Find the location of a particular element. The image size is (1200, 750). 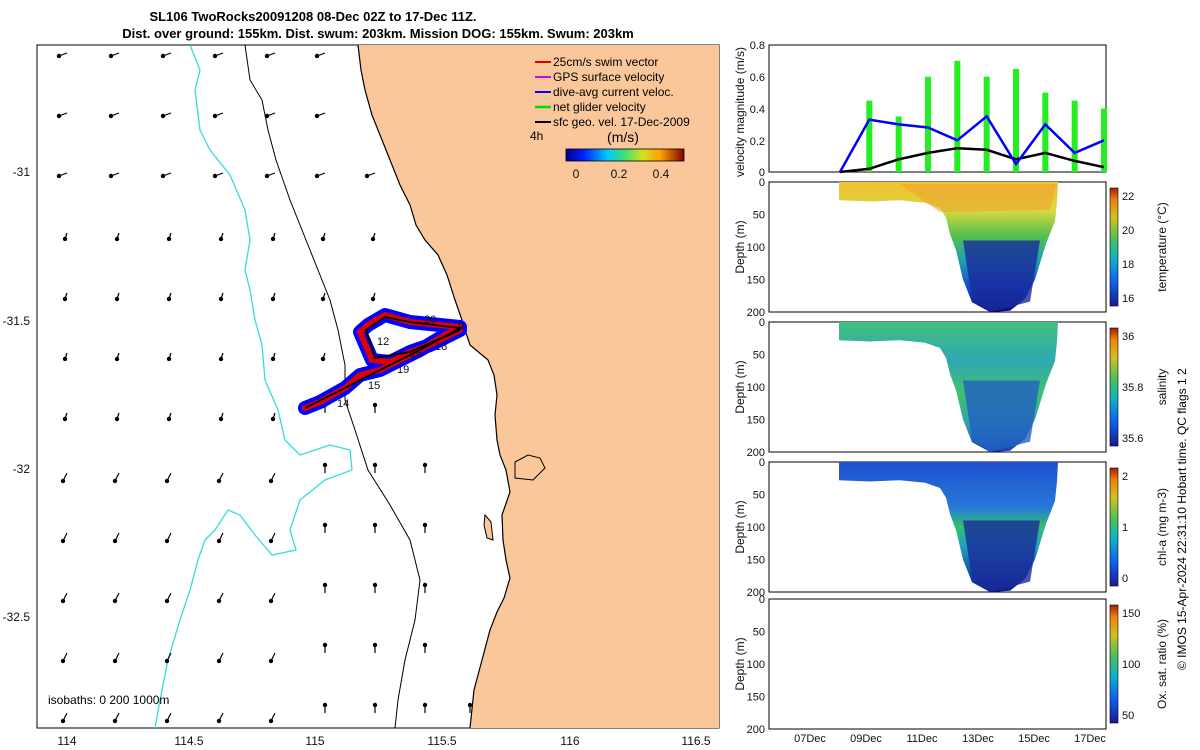

svg-text: 11Dec is located at coordinates (922, 739).